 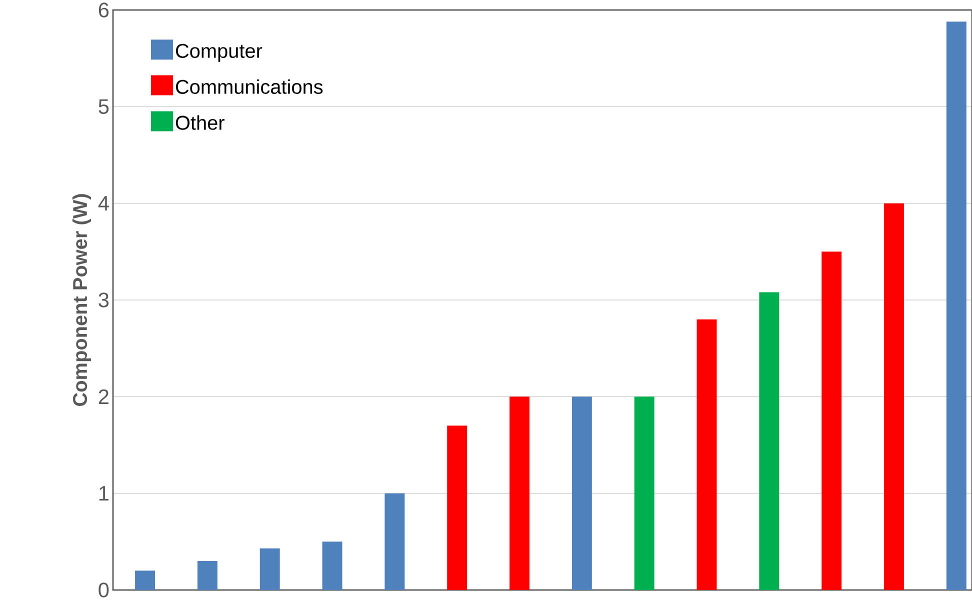 I want to click on y-tick-label: 0, so click(x=103, y=590).